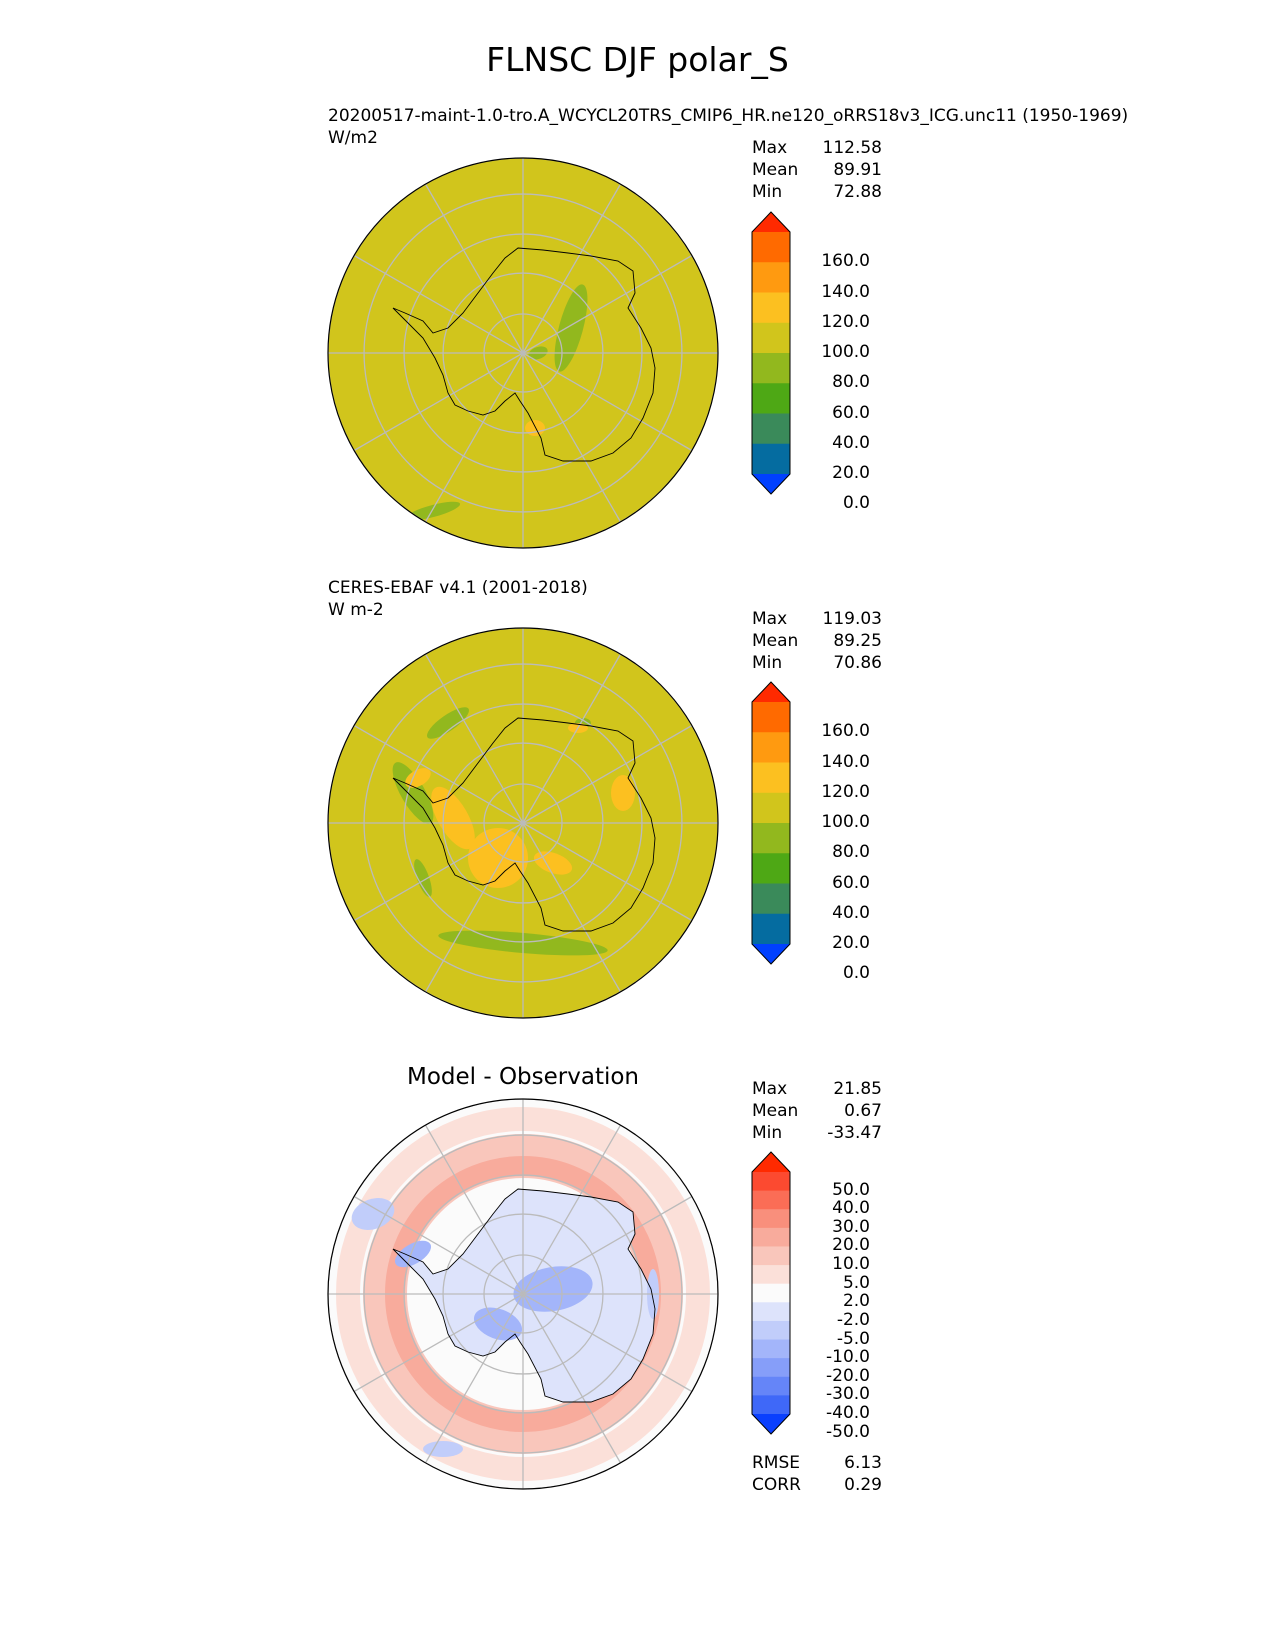 The height and width of the screenshot is (1650, 1275). I want to click on test-panel-units: W/m2, so click(353, 138).